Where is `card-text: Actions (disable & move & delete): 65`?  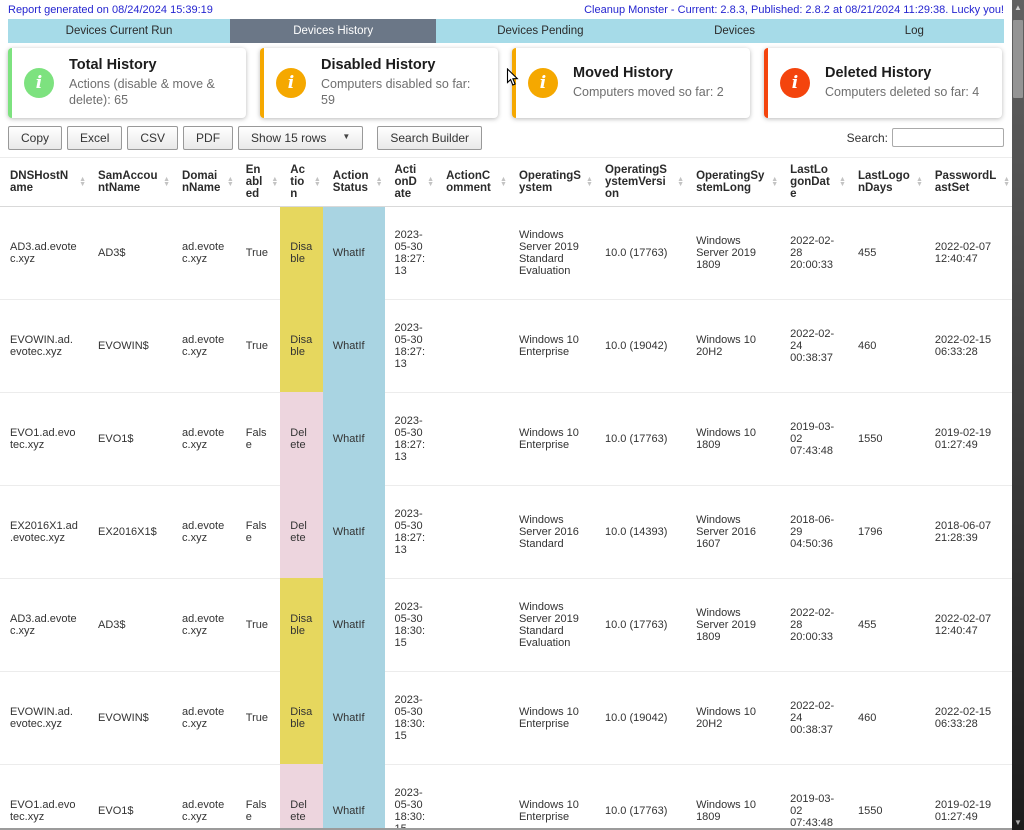 card-text: Actions (disable & move & delete): 65 is located at coordinates (142, 92).